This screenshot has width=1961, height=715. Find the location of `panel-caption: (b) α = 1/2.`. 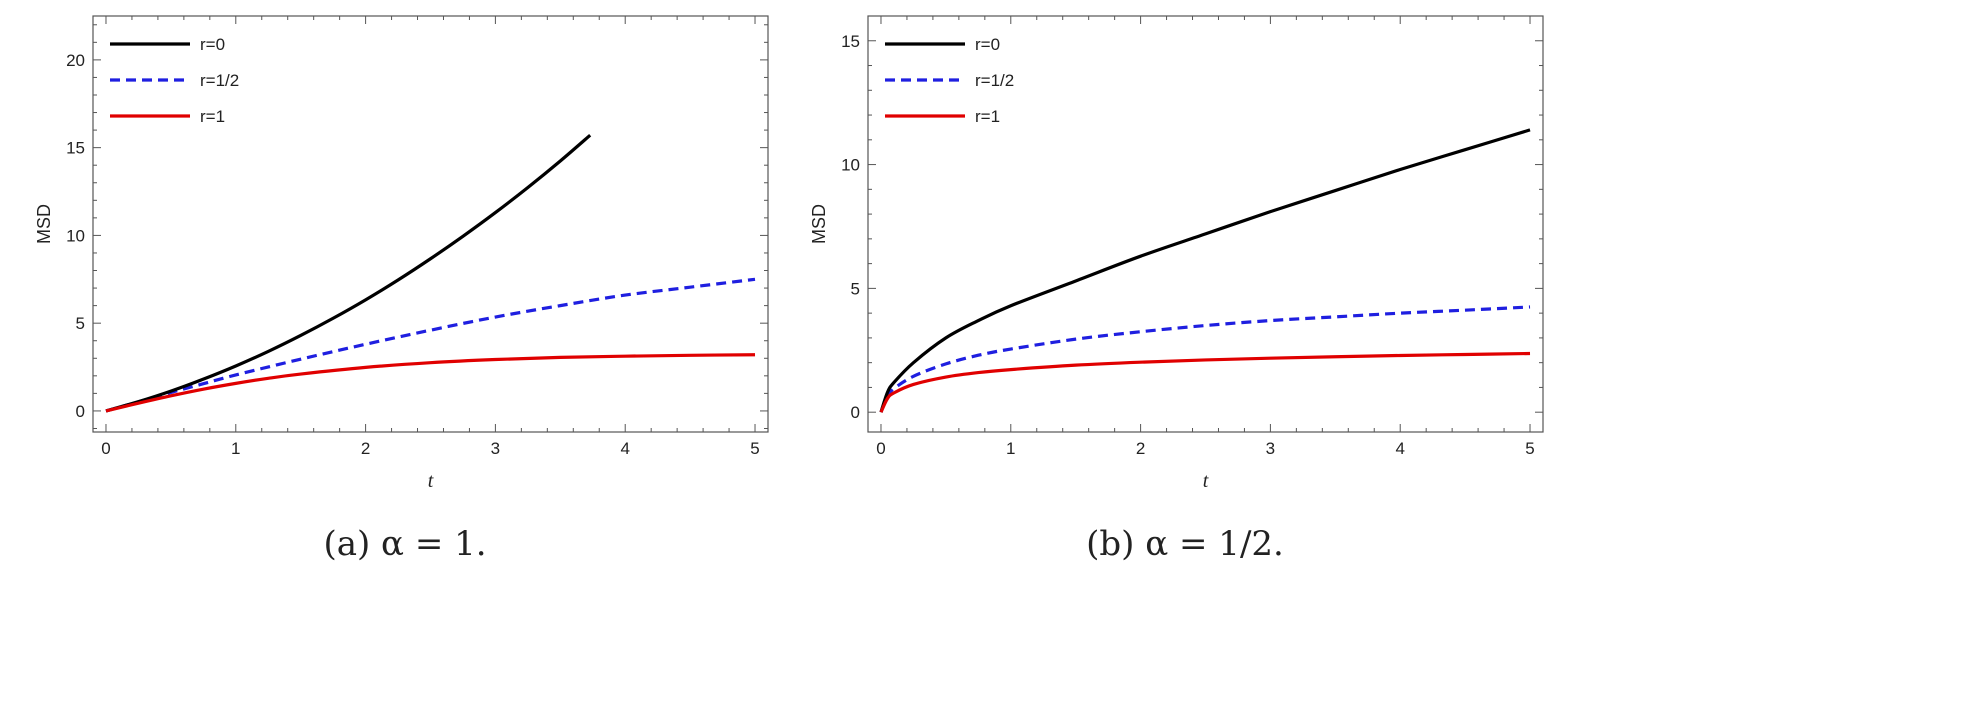

panel-caption: (b) α = 1/2. is located at coordinates (1185, 544).